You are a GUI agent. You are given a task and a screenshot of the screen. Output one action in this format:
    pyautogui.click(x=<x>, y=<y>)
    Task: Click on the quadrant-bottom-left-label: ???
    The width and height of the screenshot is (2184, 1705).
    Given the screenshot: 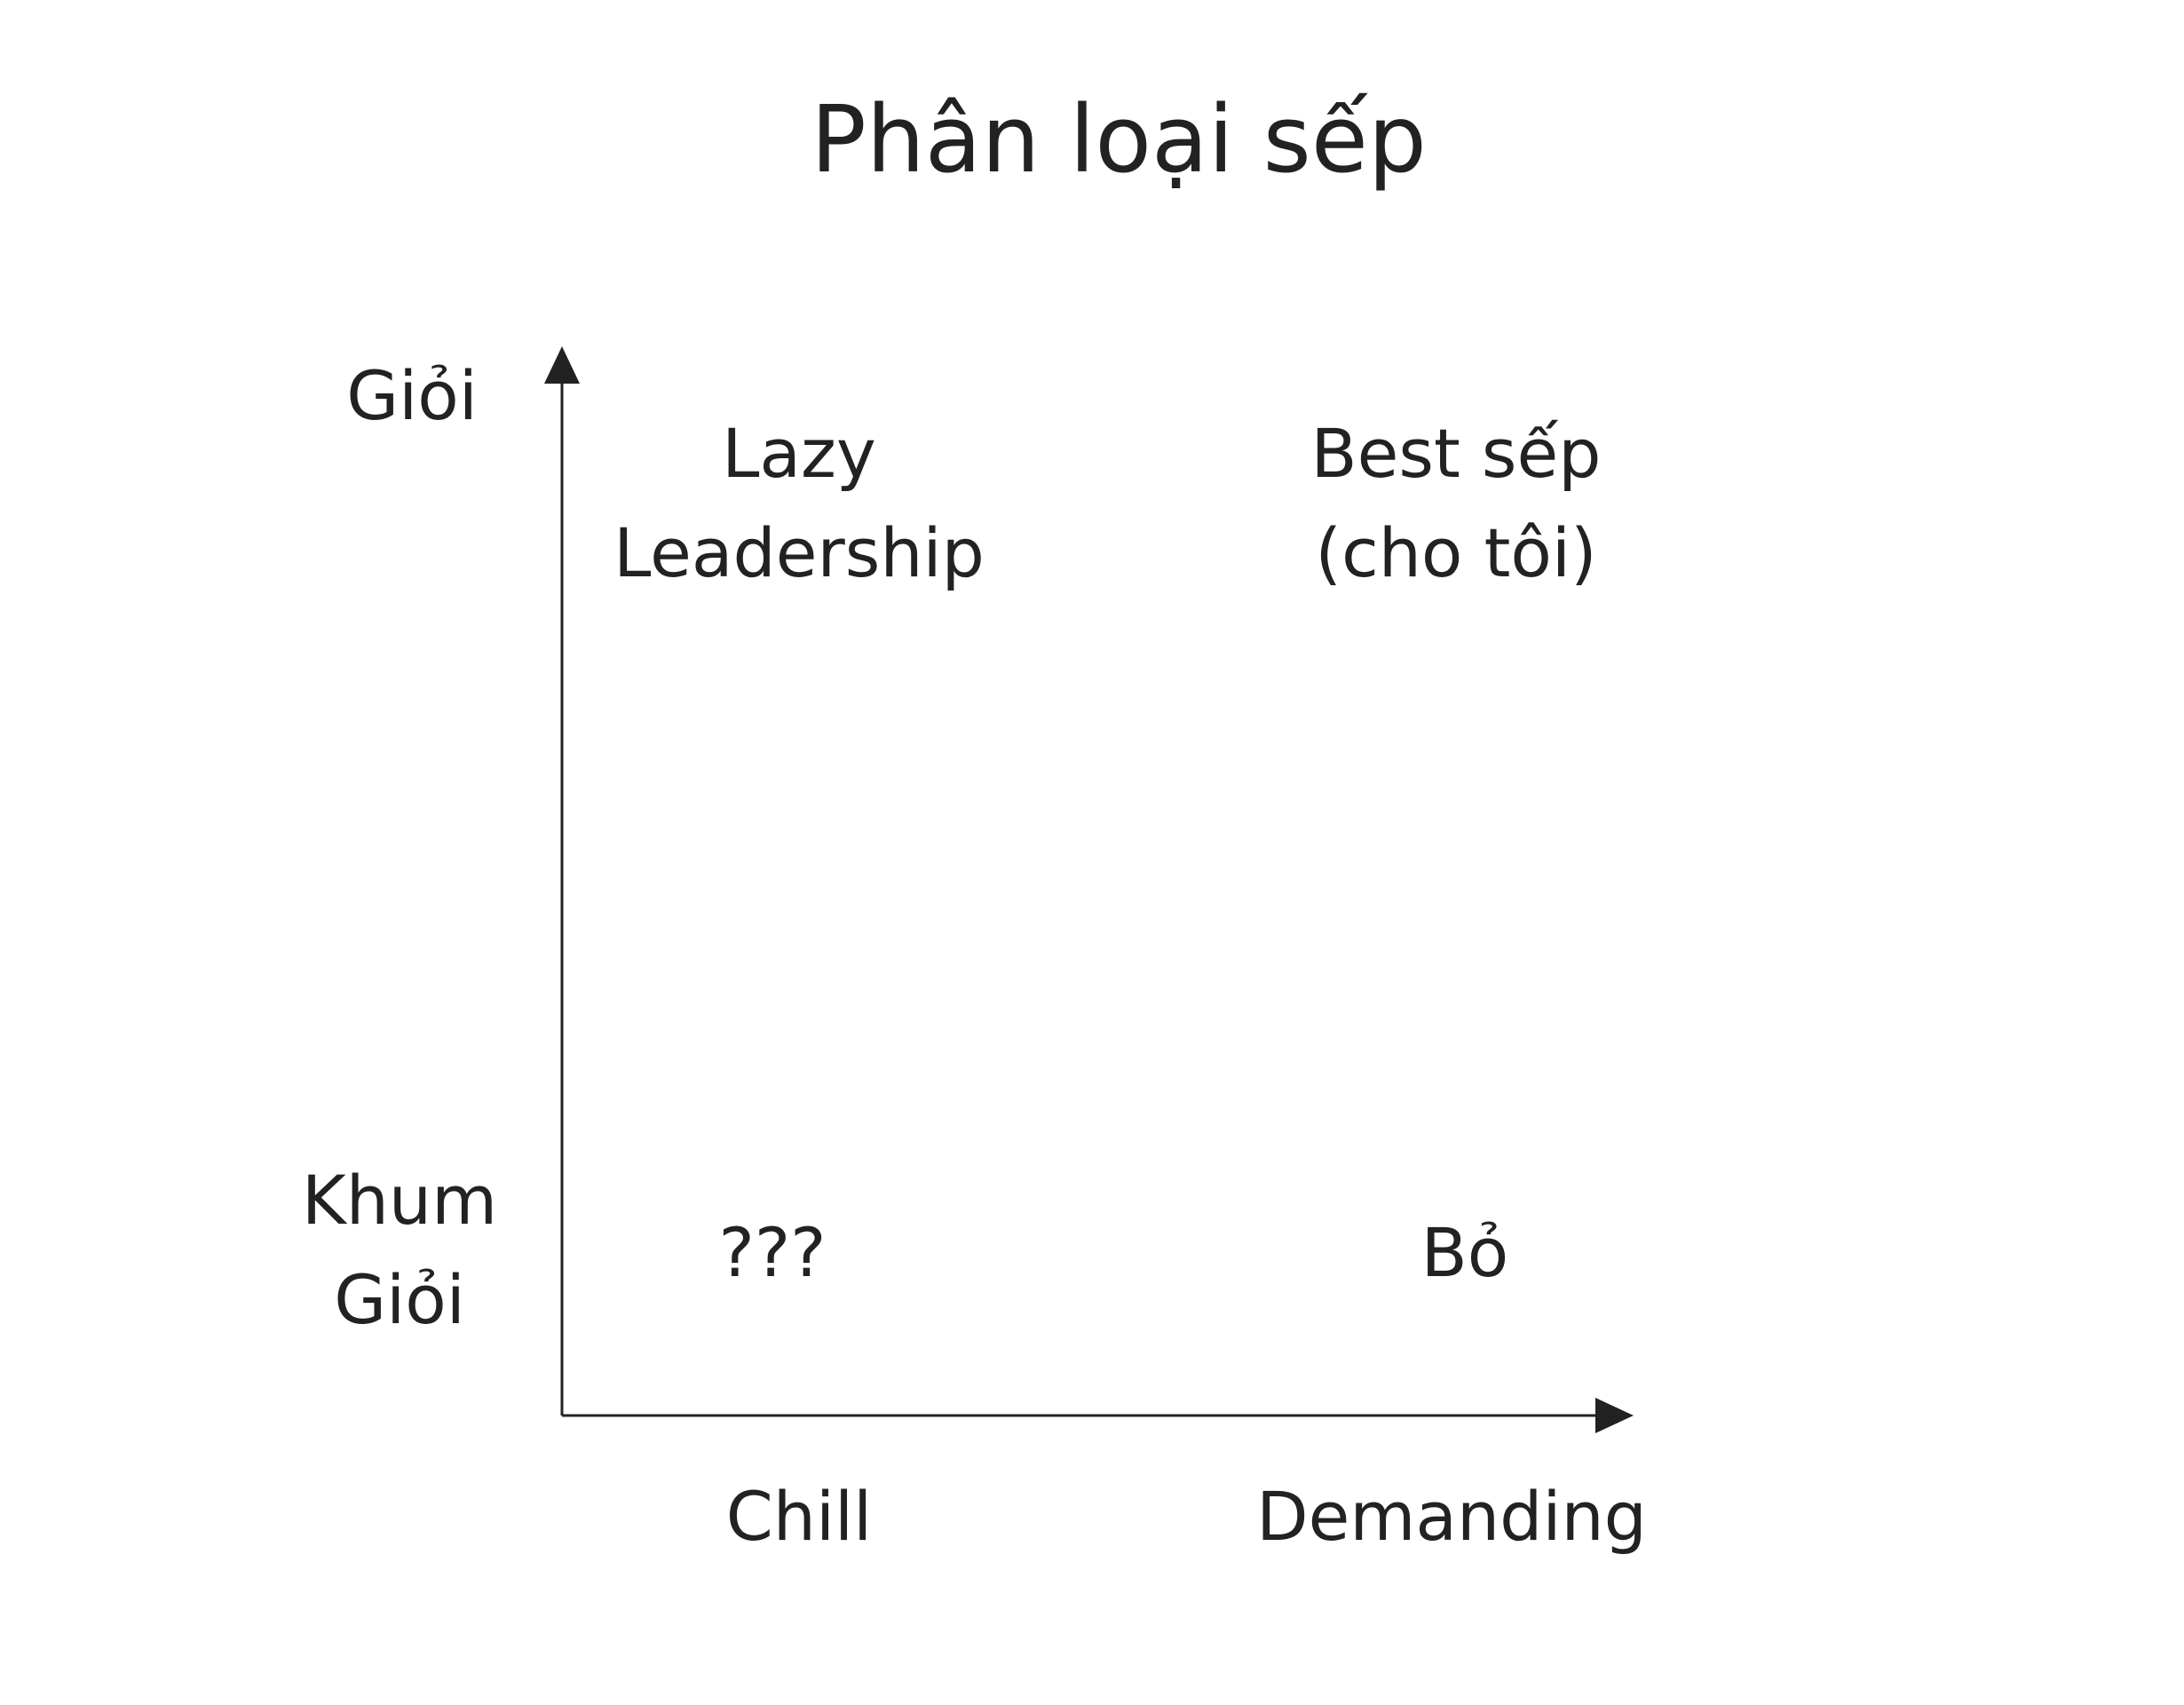 What is the action you would take?
    pyautogui.click(x=772, y=1252)
    